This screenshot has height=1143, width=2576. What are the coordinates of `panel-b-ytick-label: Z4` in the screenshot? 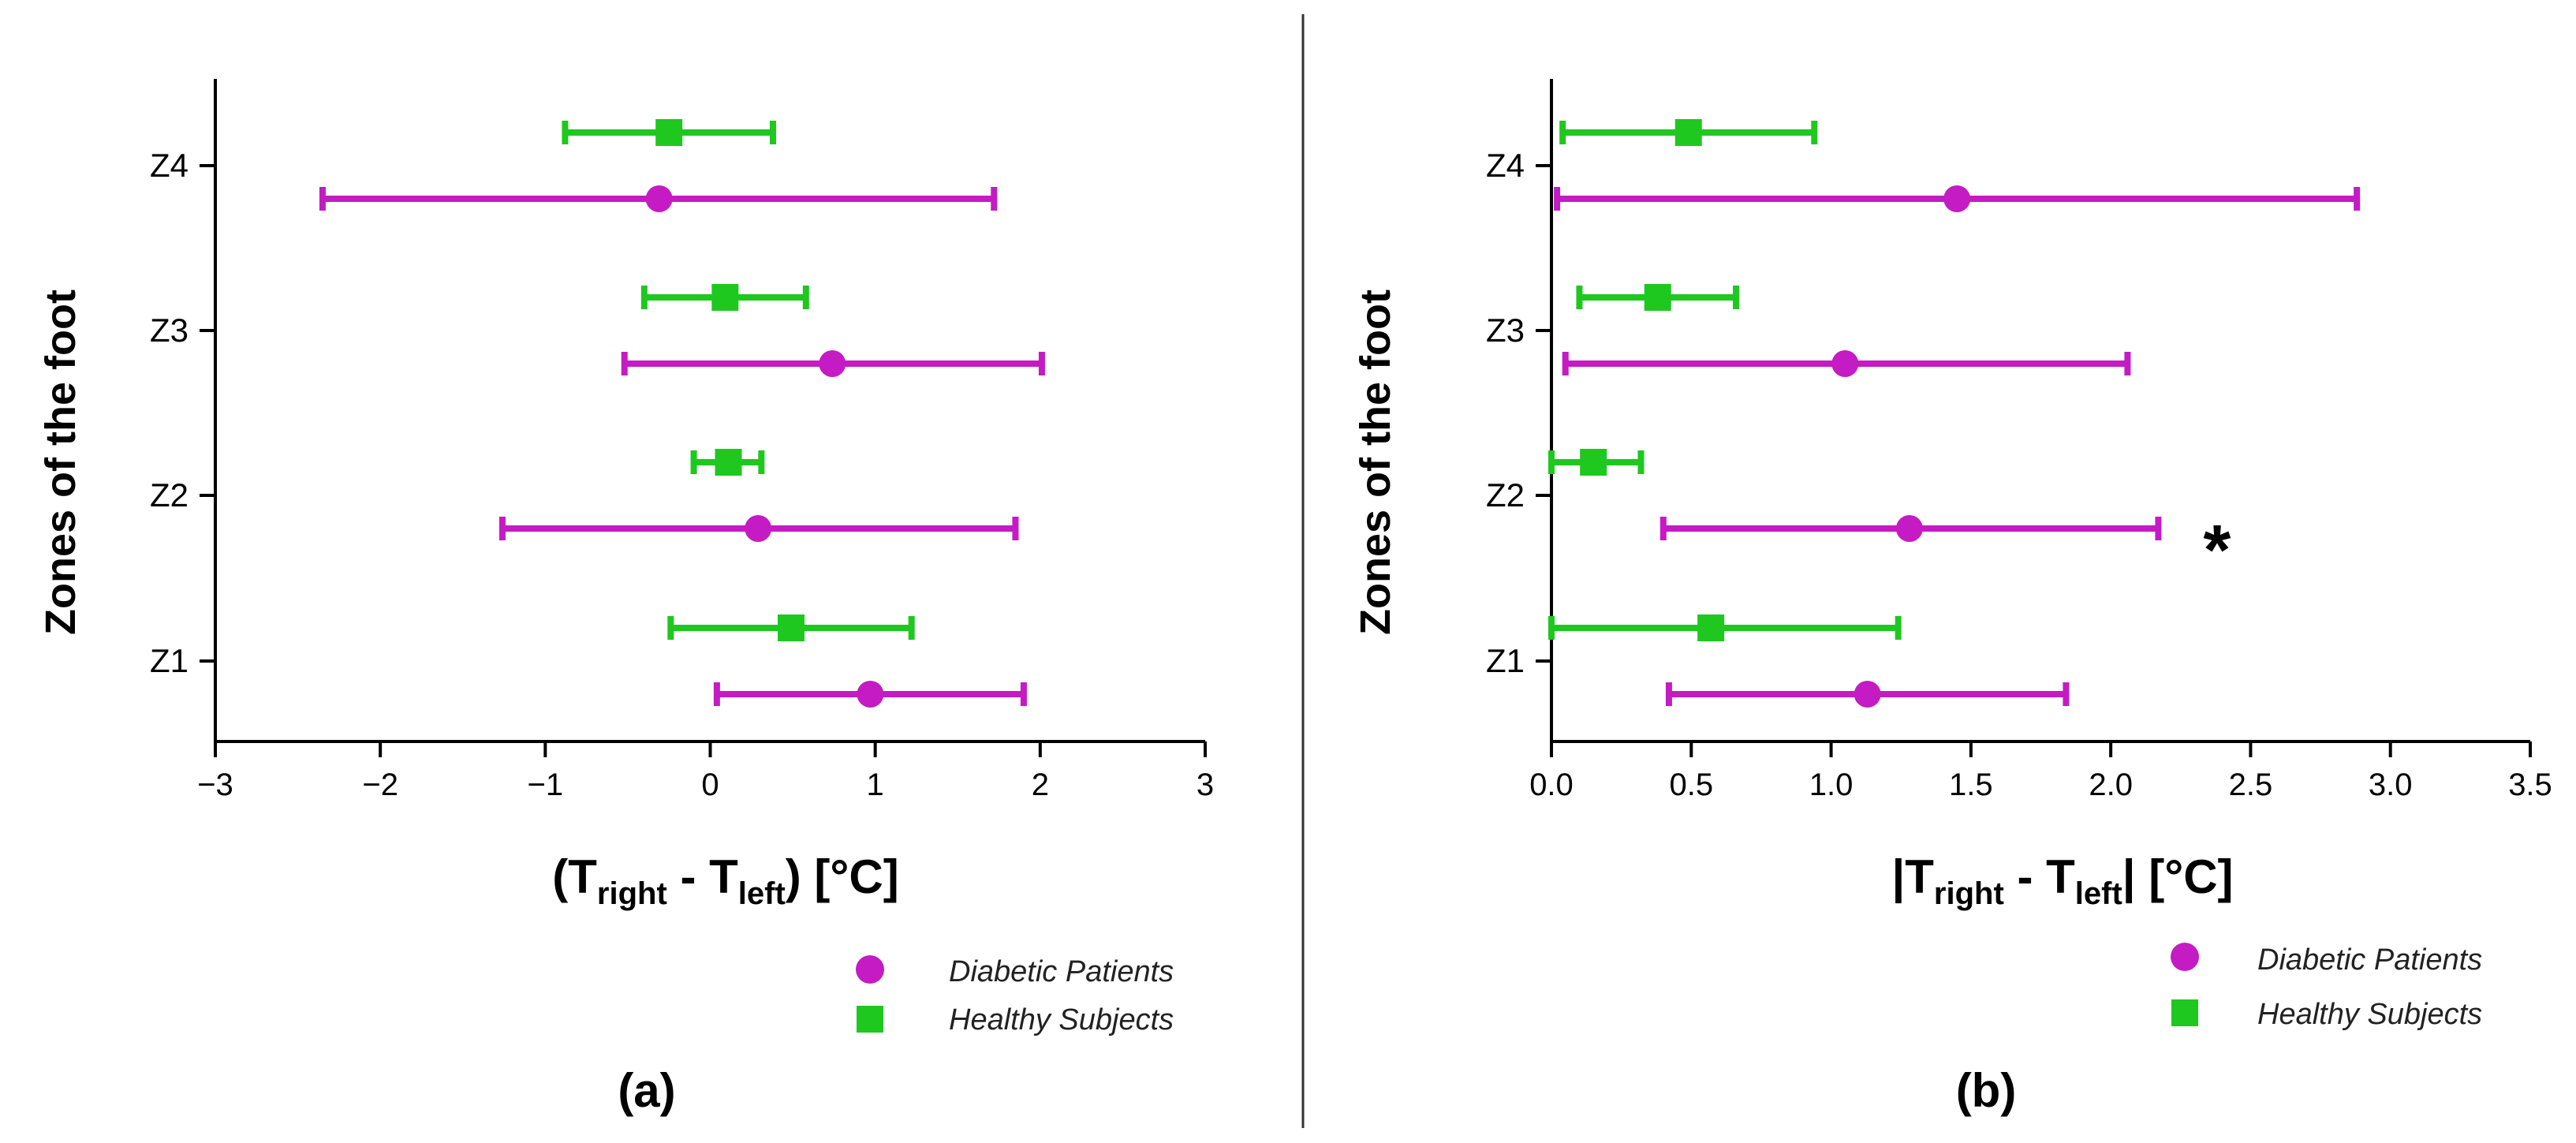 It's located at (1505, 165).